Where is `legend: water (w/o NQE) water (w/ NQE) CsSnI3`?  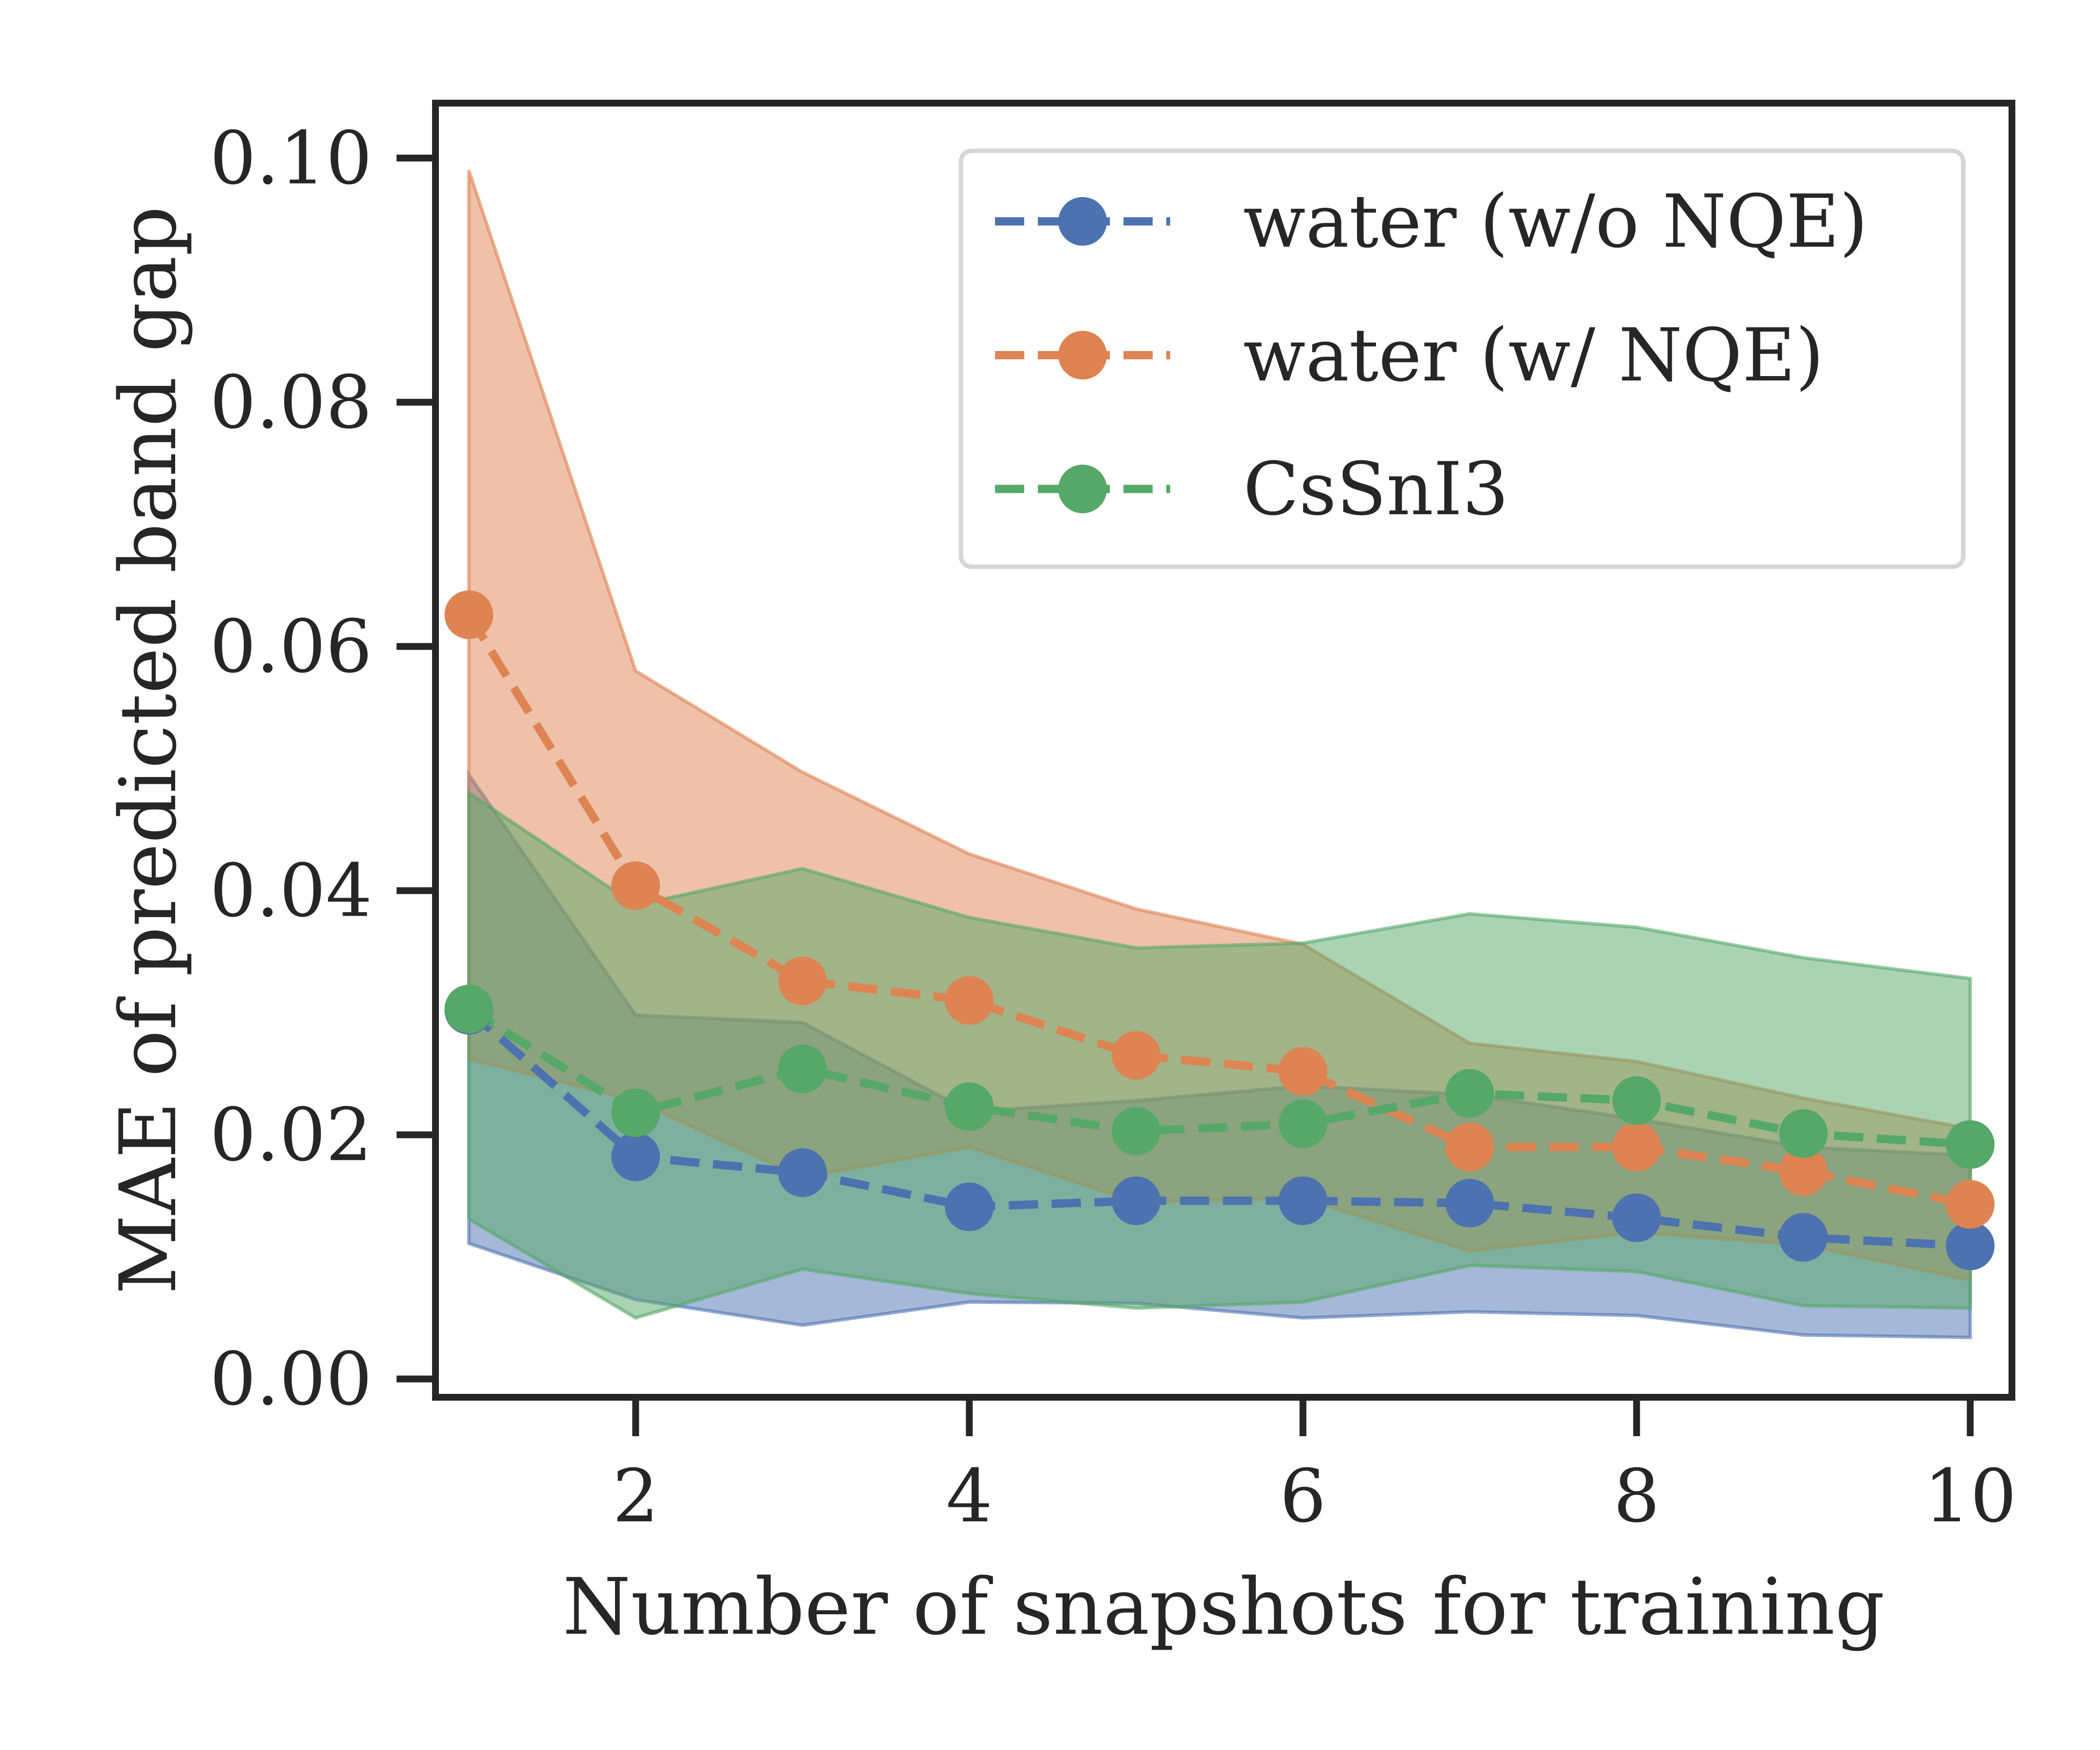 legend: water (w/o NQE) water (w/ NQE) CsSnI3 is located at coordinates (1462, 359).